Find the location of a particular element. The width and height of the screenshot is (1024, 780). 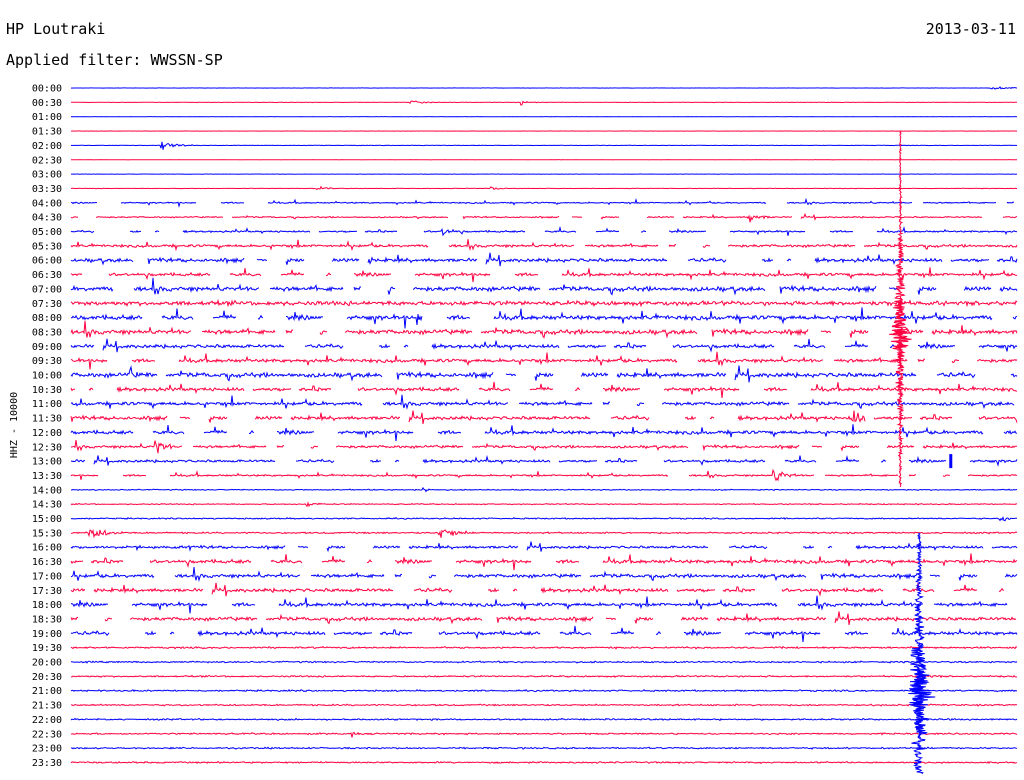

plot-date: 2013-03-11 is located at coordinates (970, 29).